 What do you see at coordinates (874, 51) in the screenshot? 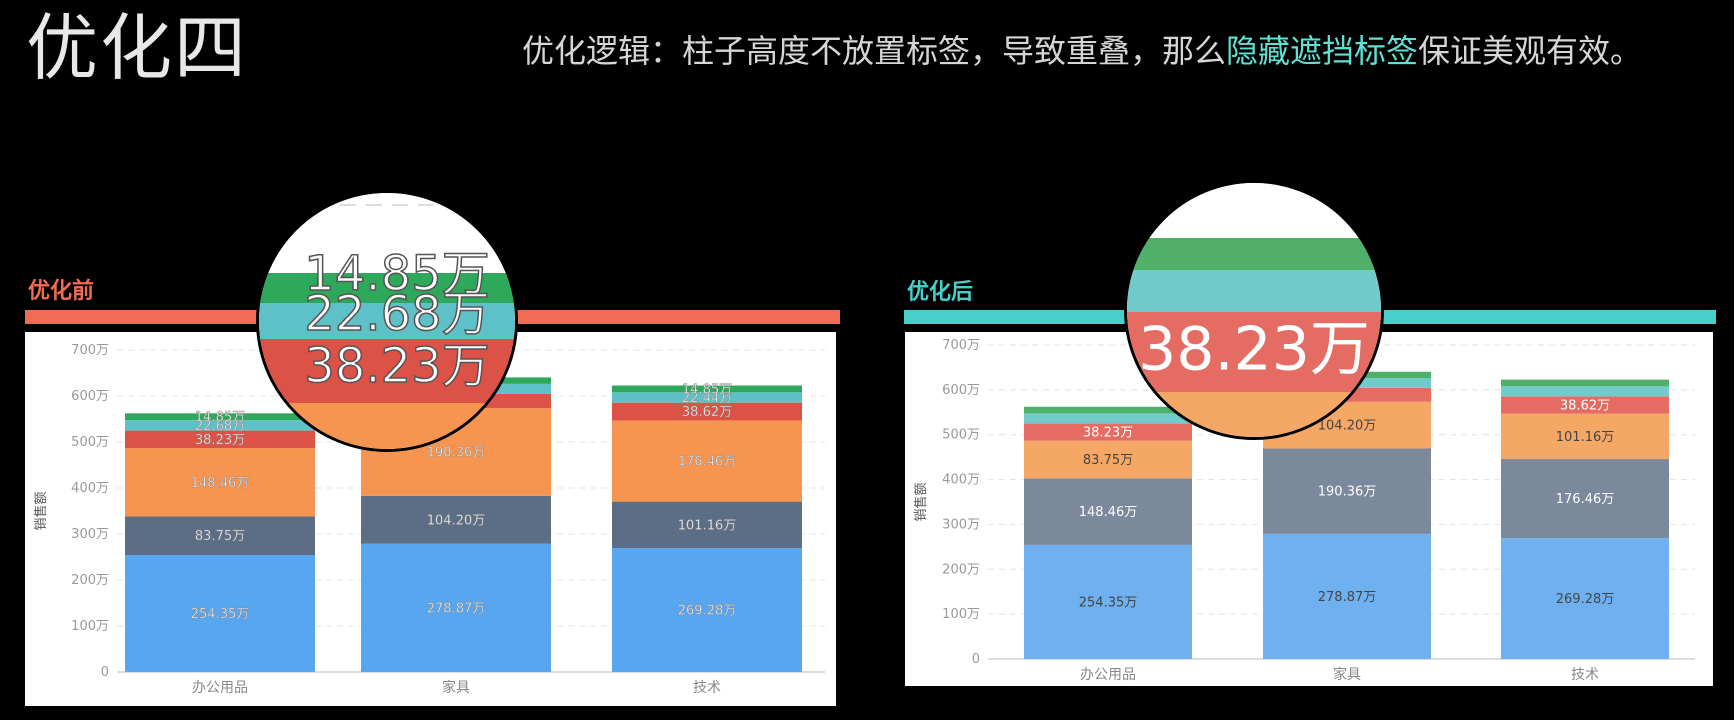
I see `subtitle-text-pre: 优化逻辑：柱子高度不放置标签，导致重叠，那么` at bounding box center [874, 51].